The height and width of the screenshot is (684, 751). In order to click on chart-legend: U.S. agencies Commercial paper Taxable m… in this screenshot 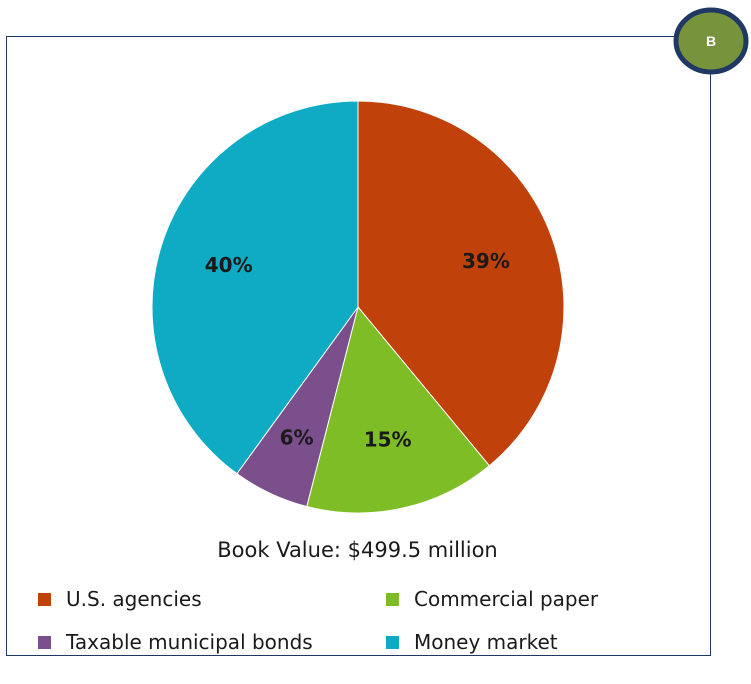, I will do `click(358, 620)`.